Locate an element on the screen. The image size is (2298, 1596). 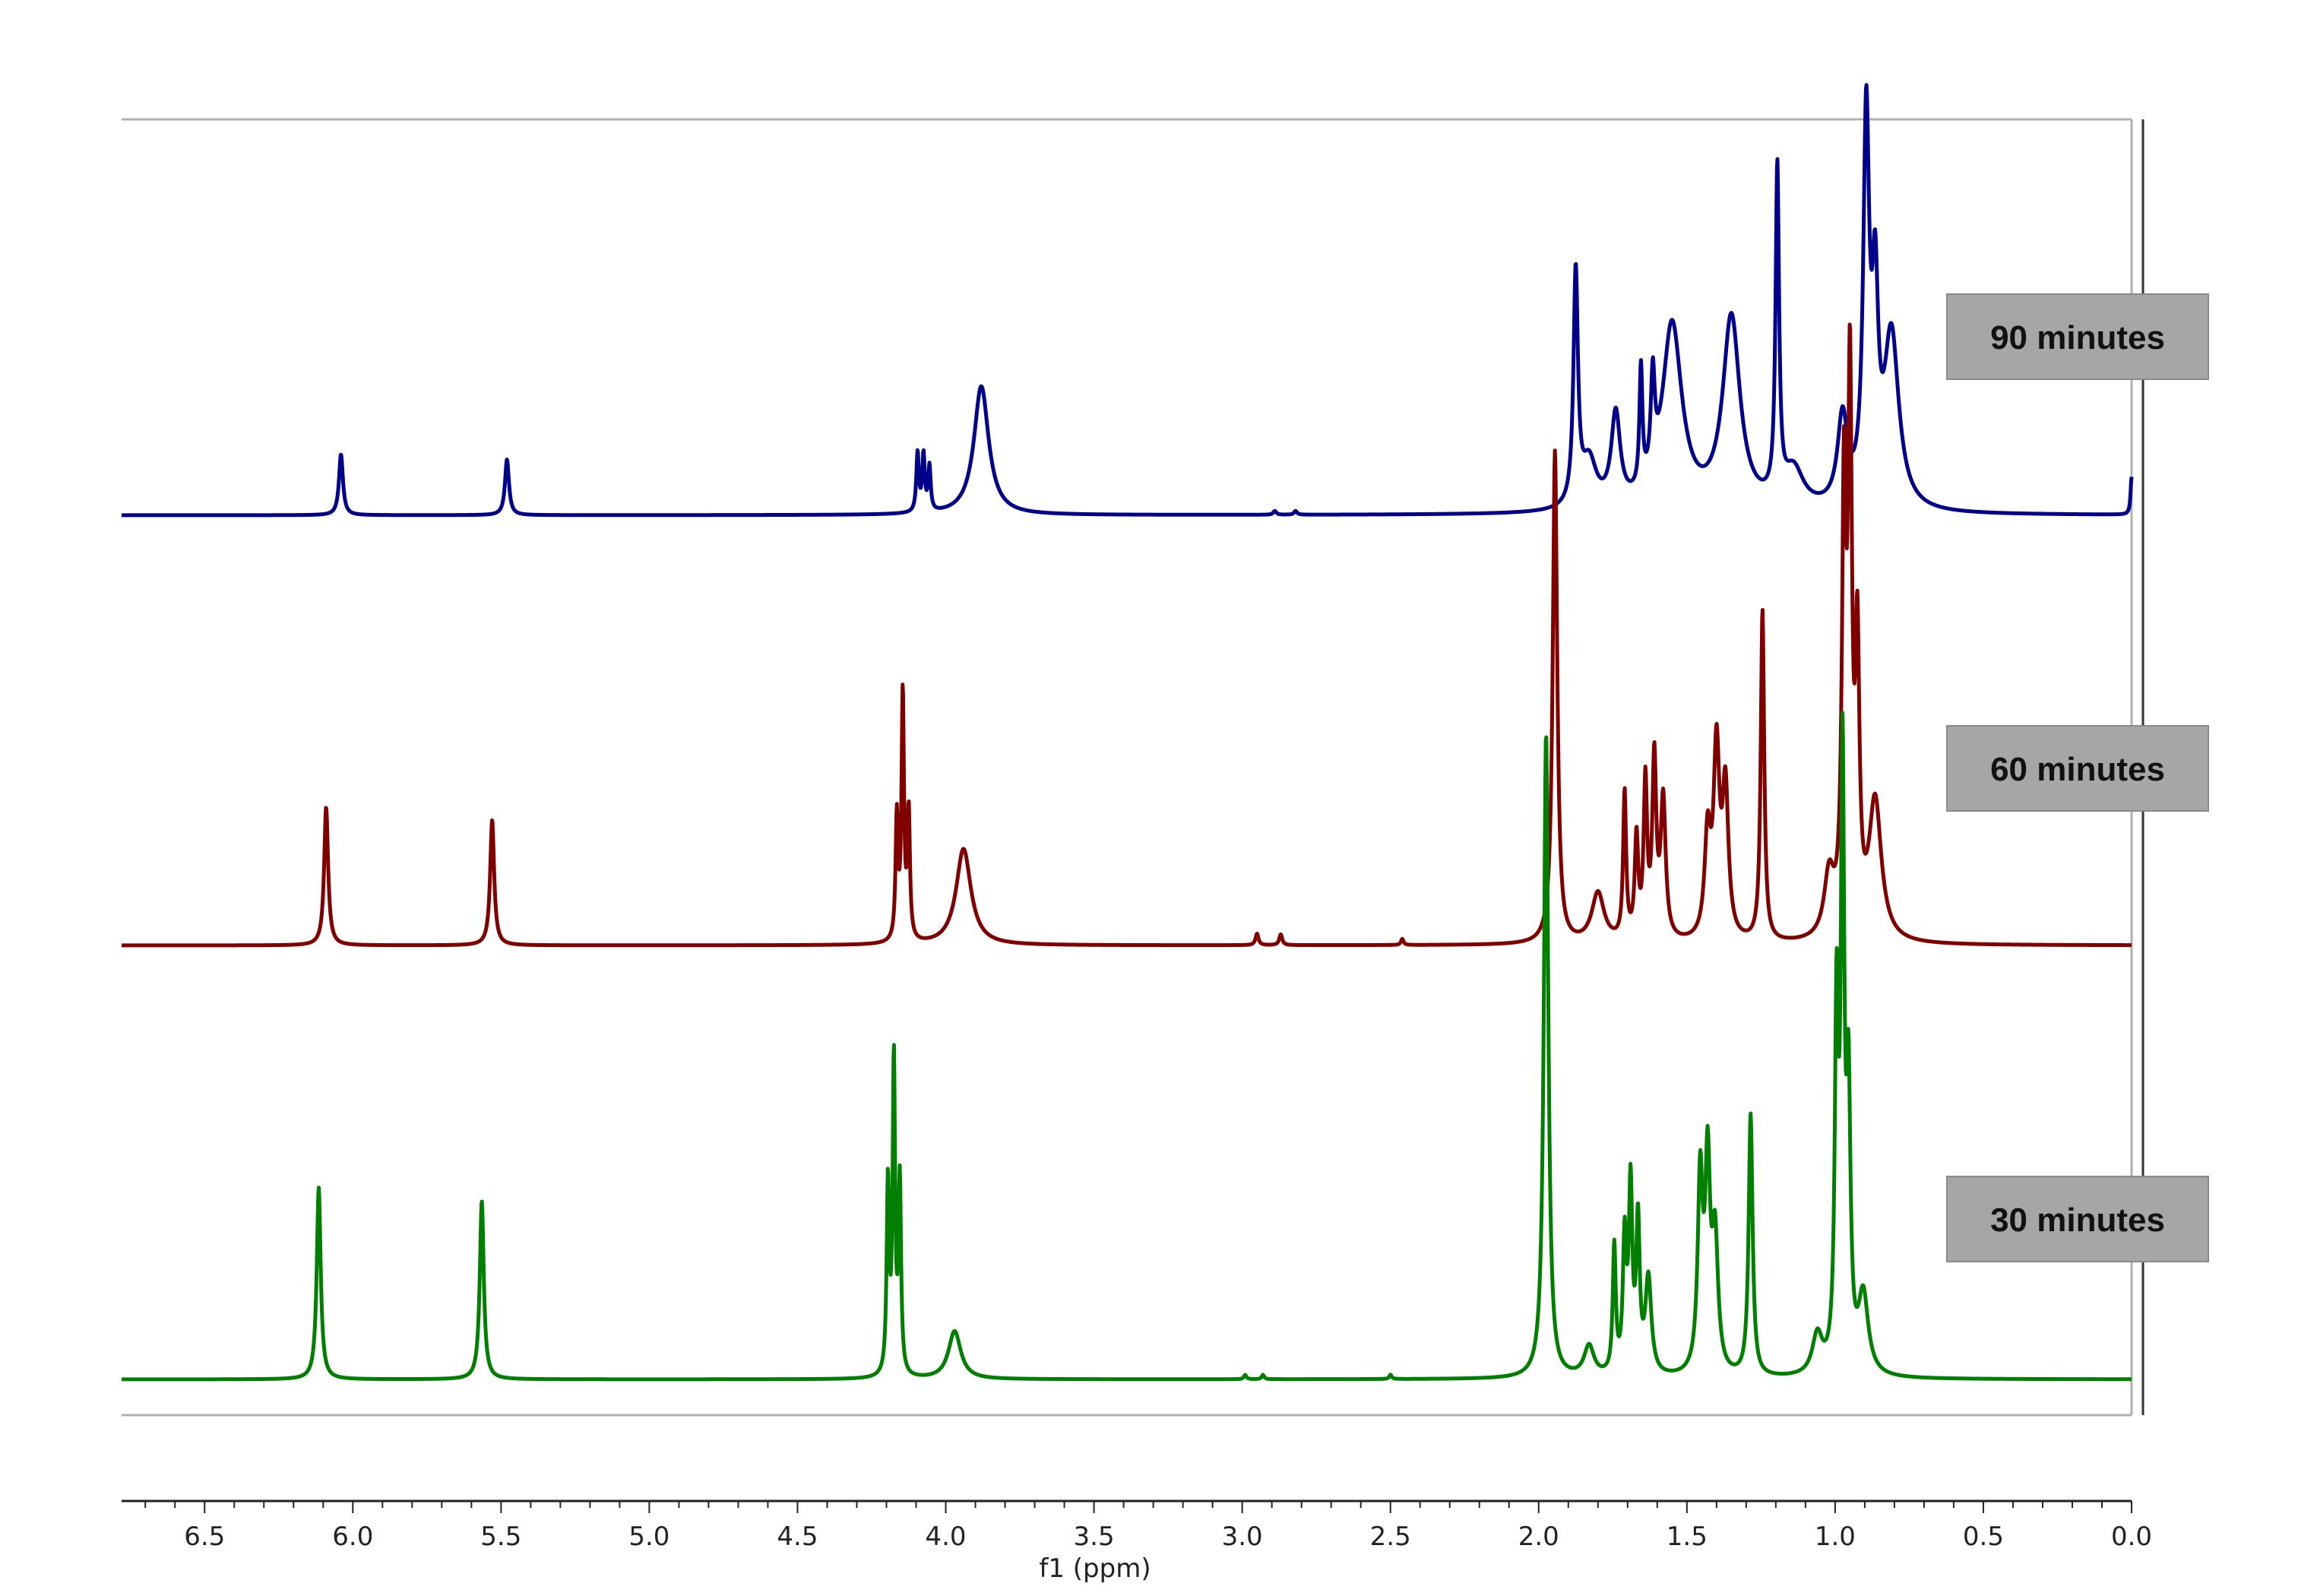
legend-box-90-minutes is located at coordinates (2077, 337).